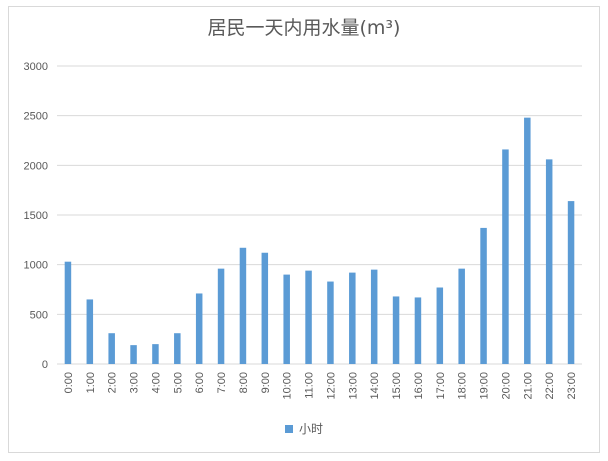 The image size is (608, 461). Describe the element at coordinates (156, 382) in the screenshot. I see `x-tick-label: 4:00` at that location.